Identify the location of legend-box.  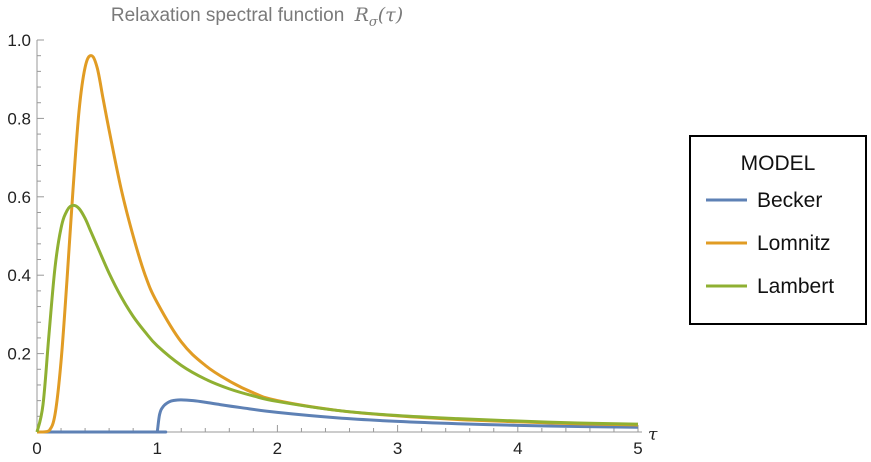
(778, 230).